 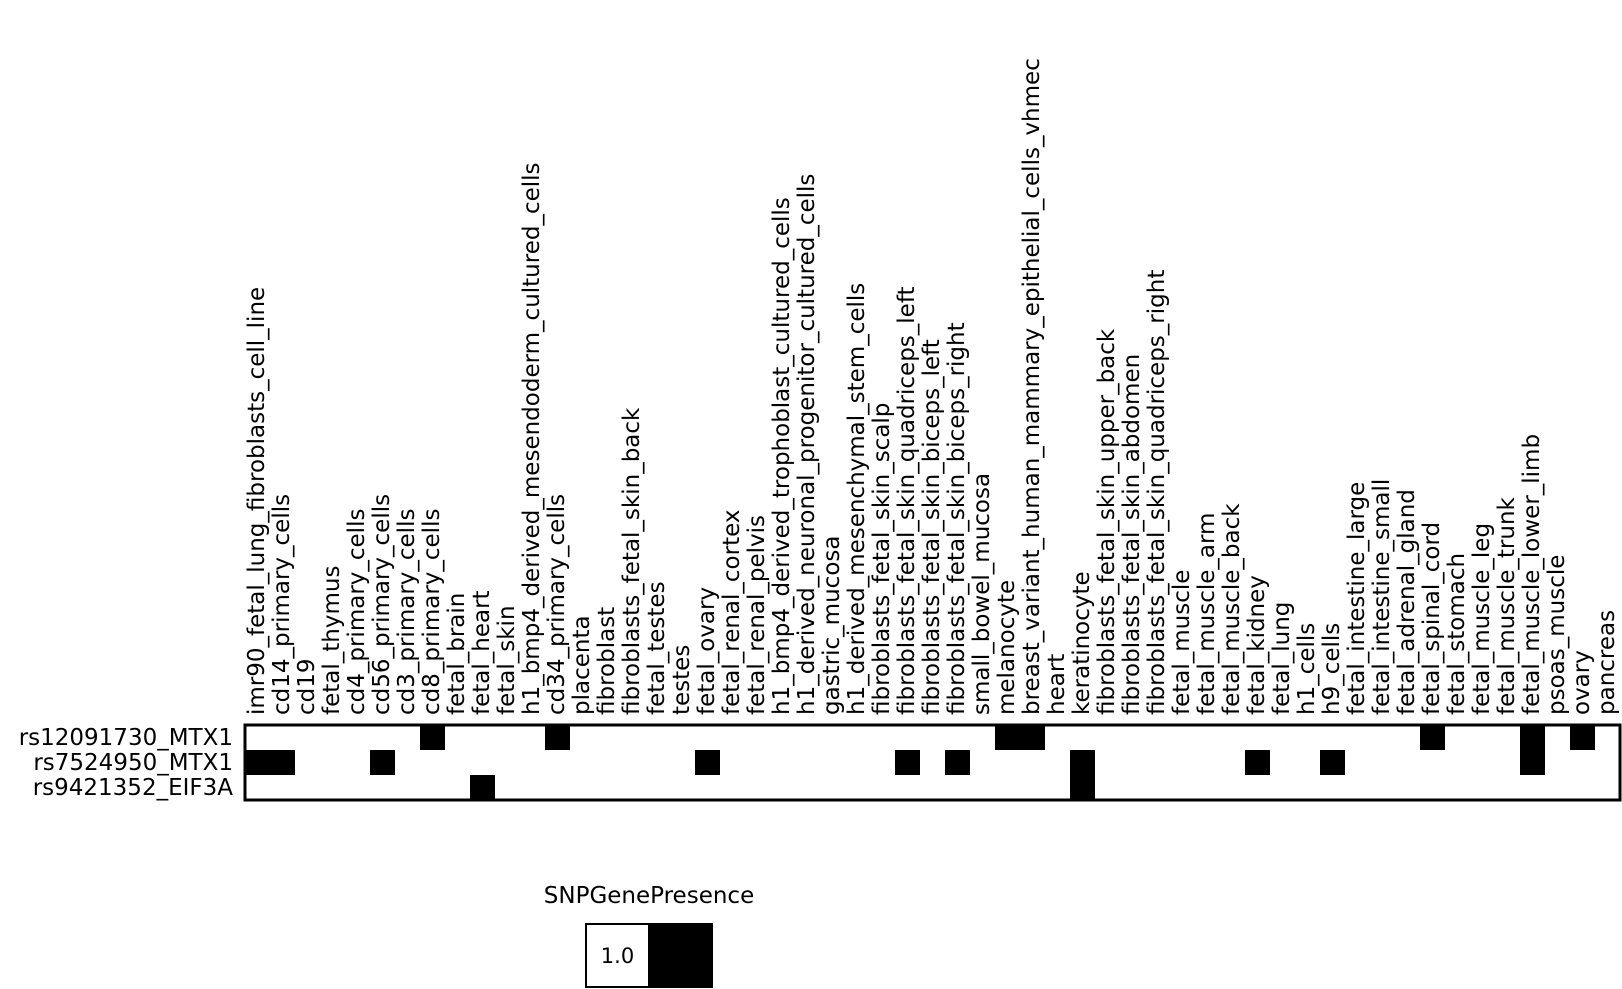 I want to click on column-label: pancreas, so click(x=1607, y=662).